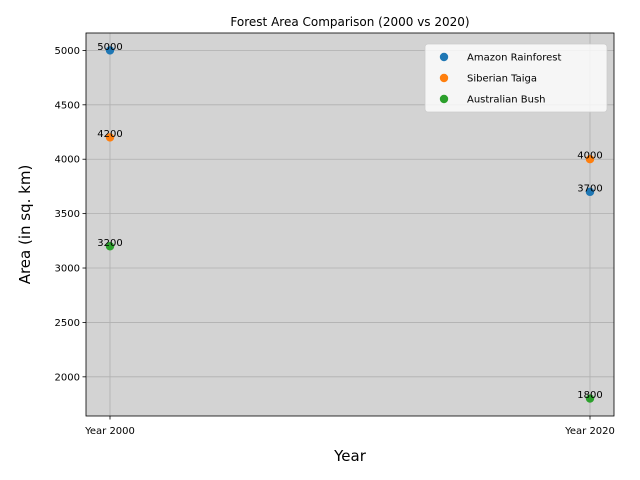 The height and width of the screenshot is (480, 640). Describe the element at coordinates (350, 456) in the screenshot. I see `x-axis-label: Year` at that location.